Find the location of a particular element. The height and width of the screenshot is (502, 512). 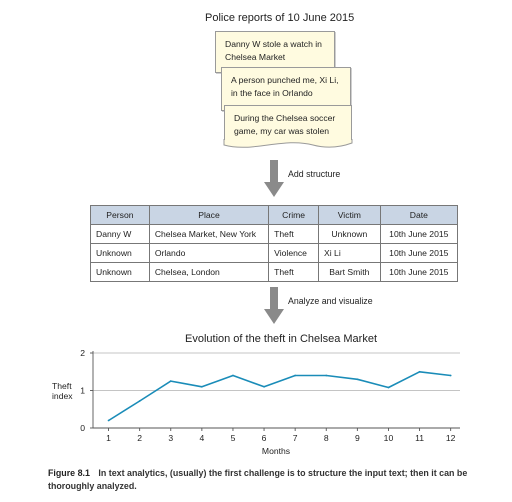

table-cell: Danny W is located at coordinates (120, 234).